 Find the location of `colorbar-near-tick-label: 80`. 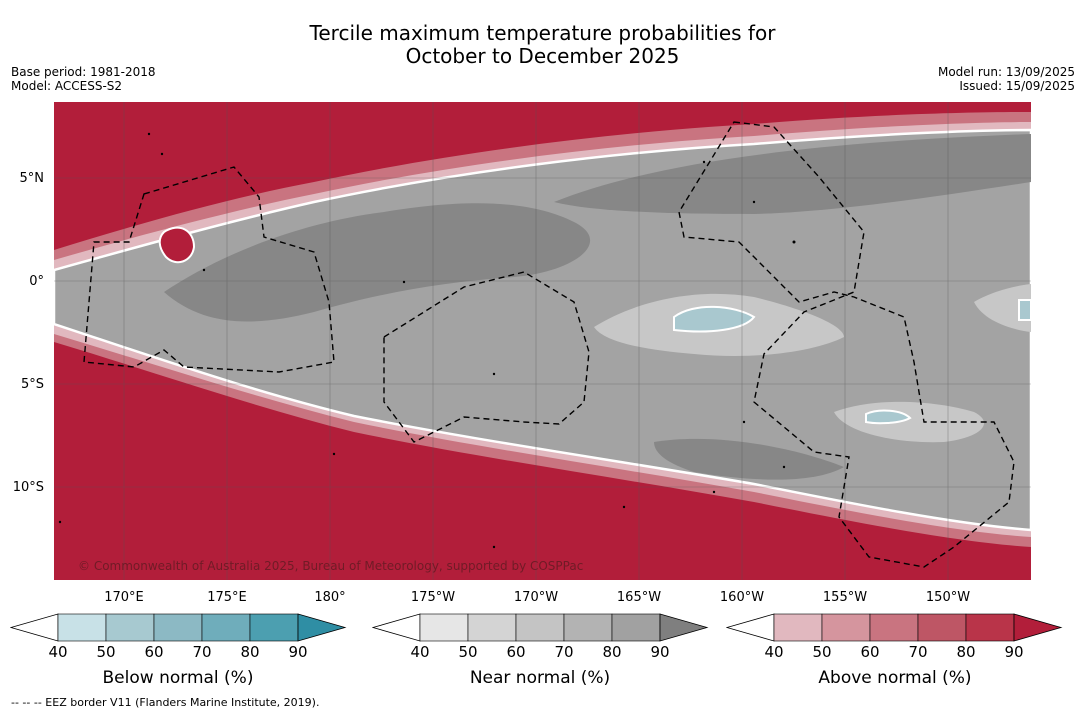

colorbar-near-tick-label: 80 is located at coordinates (611, 651).